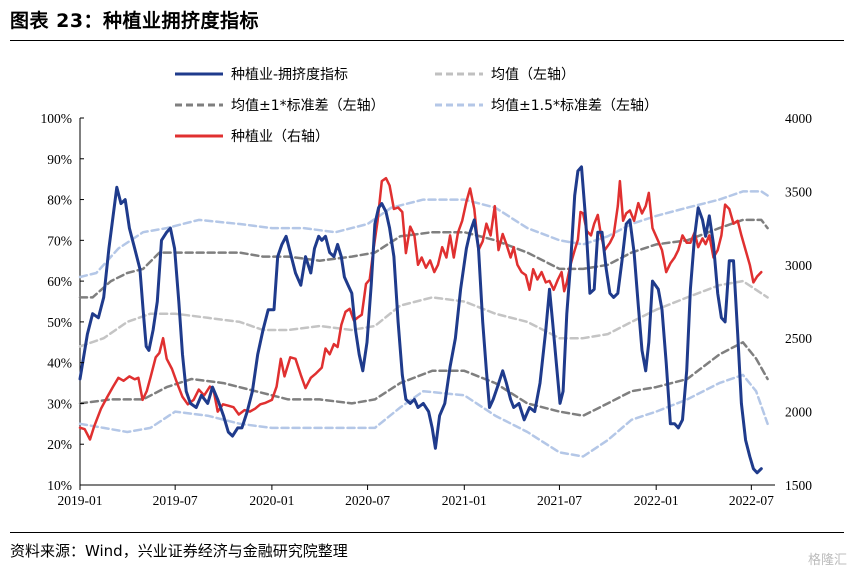  Describe the element at coordinates (59, 363) in the screenshot. I see `y-left-tick-label: 40%` at that location.